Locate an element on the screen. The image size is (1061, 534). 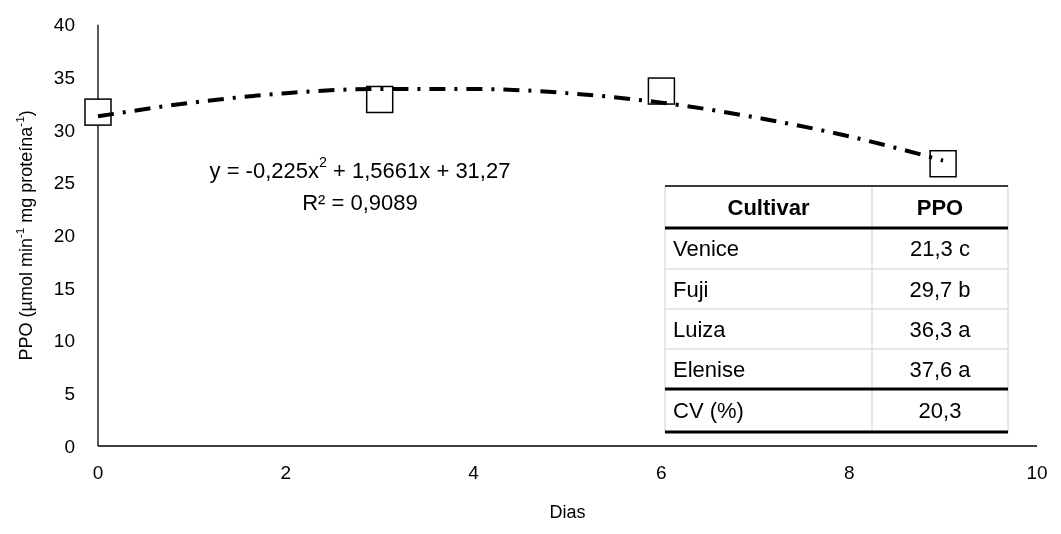
y-tick-label: 40 is located at coordinates (64, 25).